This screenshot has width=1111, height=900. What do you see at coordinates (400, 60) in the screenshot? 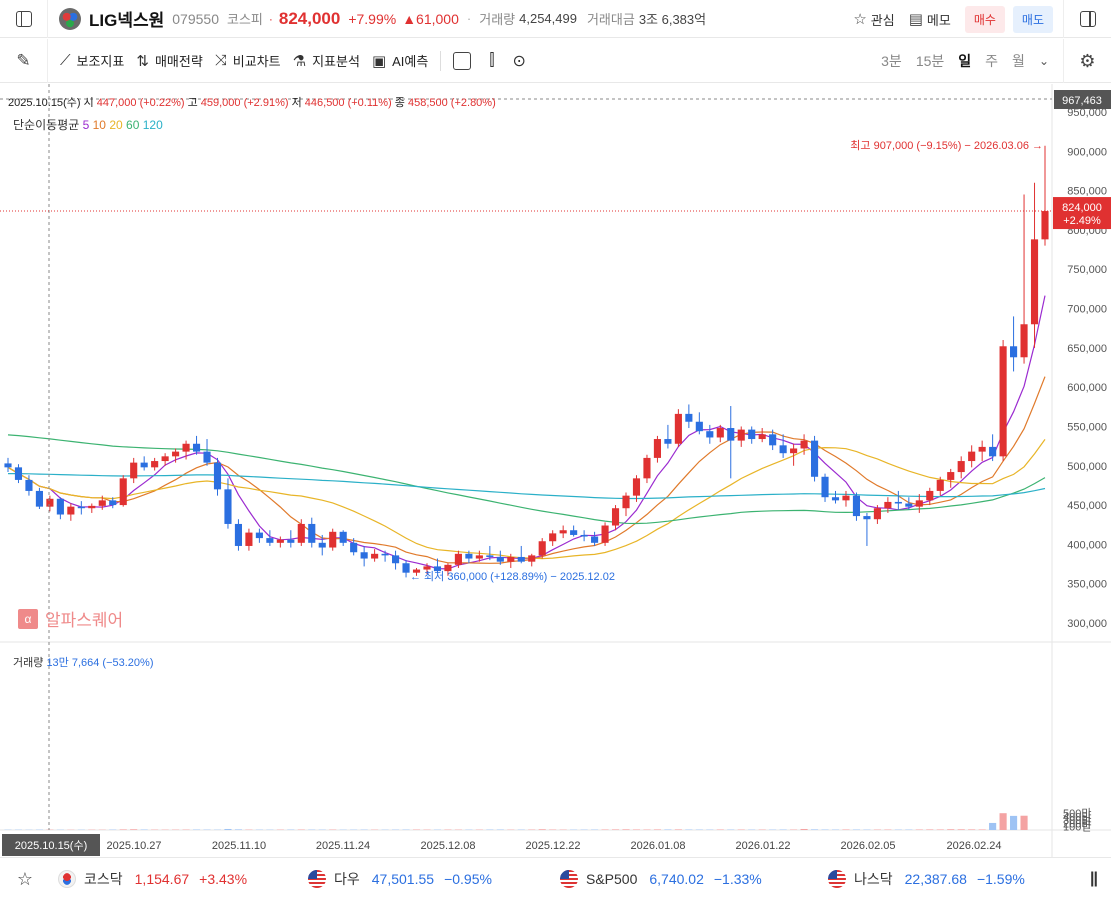
I see `ai-predict-button: ▣ AI예측` at bounding box center [400, 60].